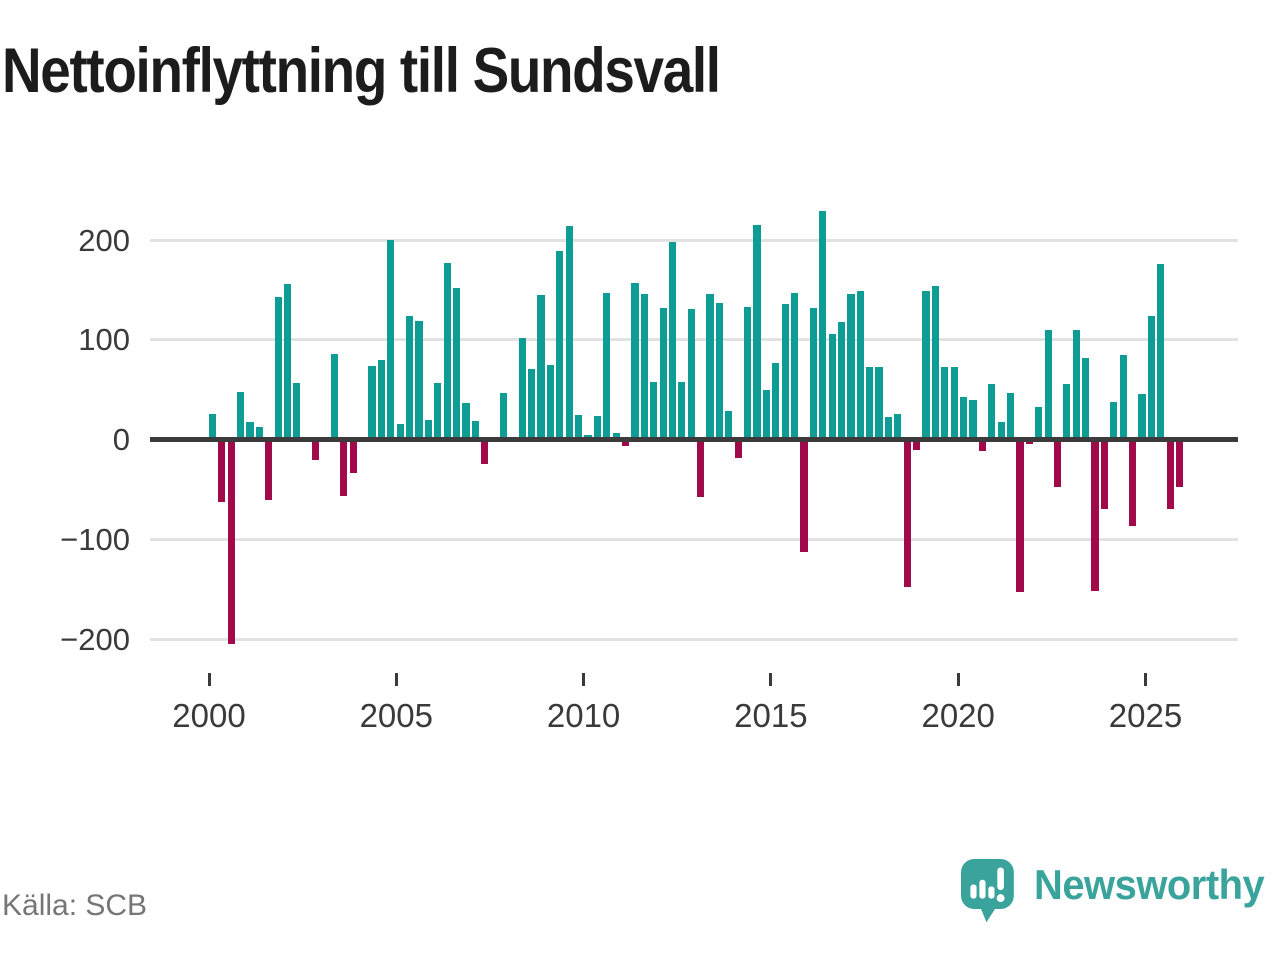 Image resolution: width=1280 pixels, height=960 pixels. I want to click on bar-2003q2, so click(334, 396).